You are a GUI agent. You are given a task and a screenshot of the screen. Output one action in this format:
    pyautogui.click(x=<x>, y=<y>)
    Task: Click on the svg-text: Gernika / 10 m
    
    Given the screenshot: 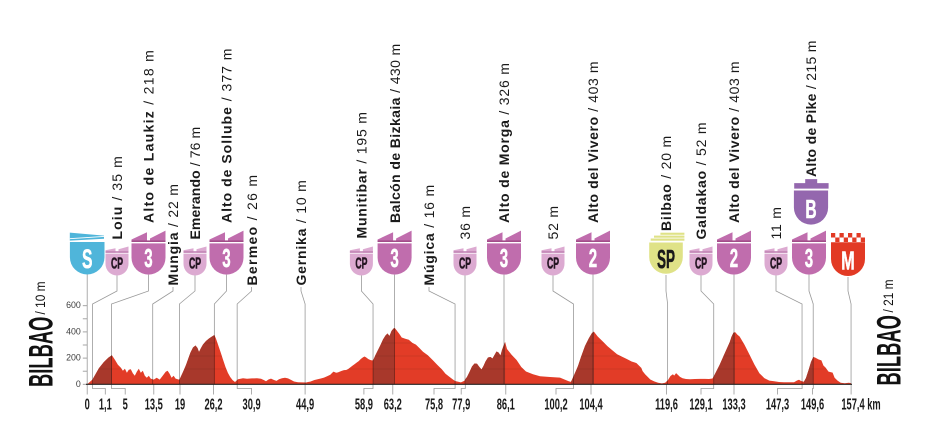 What is the action you would take?
    pyautogui.click(x=301, y=232)
    